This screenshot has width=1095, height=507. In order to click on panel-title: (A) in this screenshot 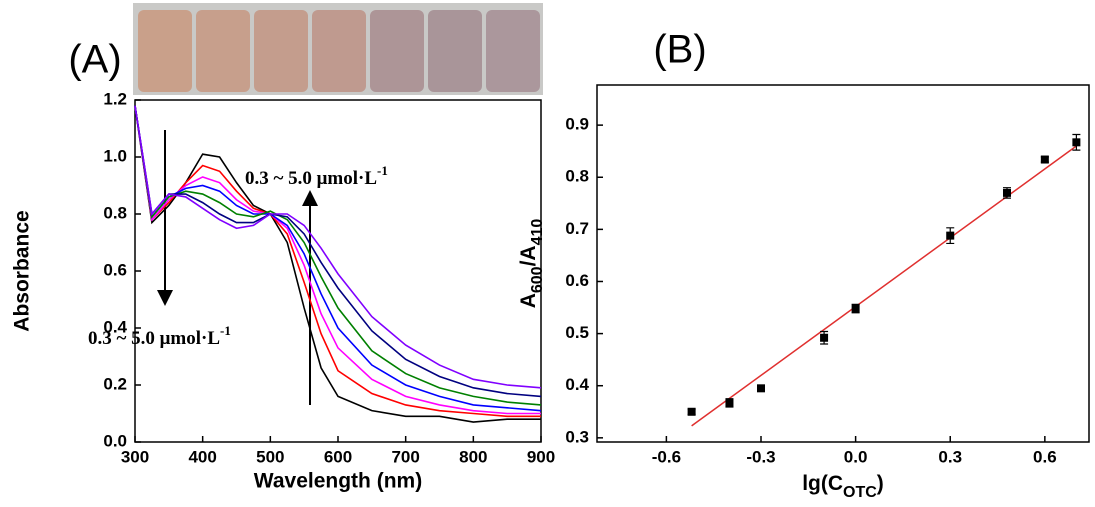, I will do `click(94, 60)`.